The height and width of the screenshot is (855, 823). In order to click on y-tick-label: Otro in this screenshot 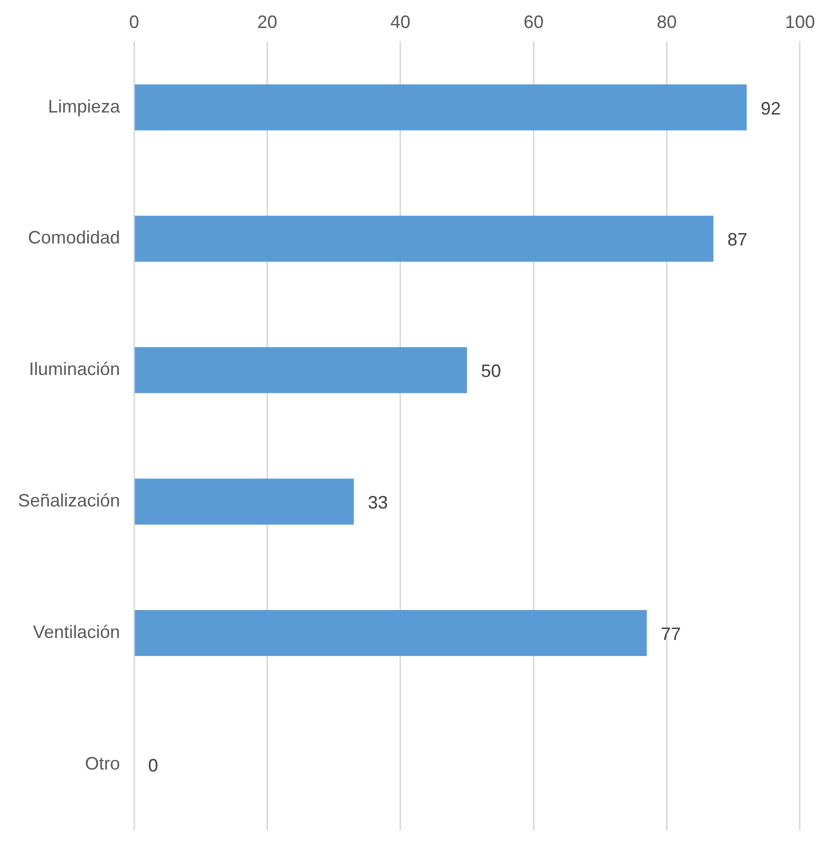, I will do `click(102, 763)`.